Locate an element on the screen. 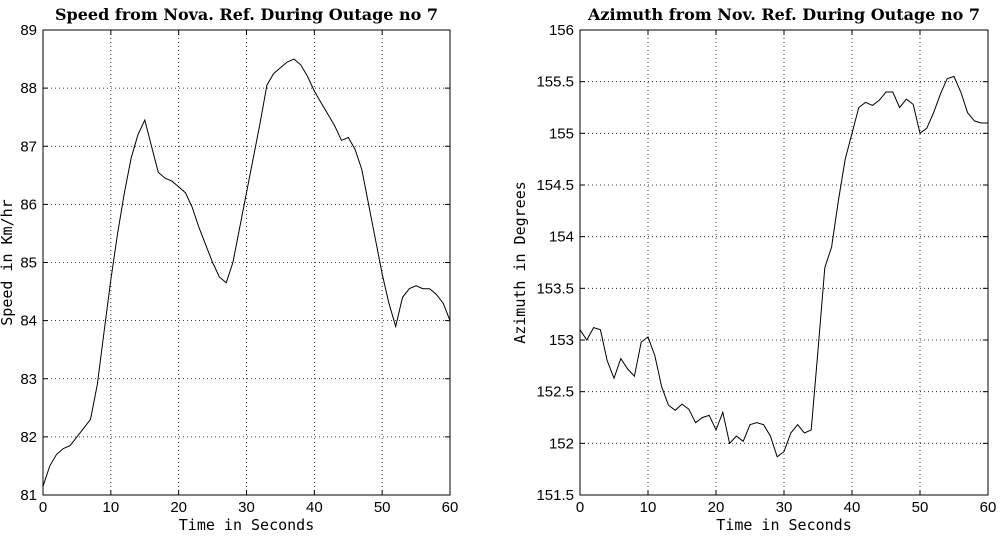  azimuth-xtick-label: 50 is located at coordinates (920, 507).